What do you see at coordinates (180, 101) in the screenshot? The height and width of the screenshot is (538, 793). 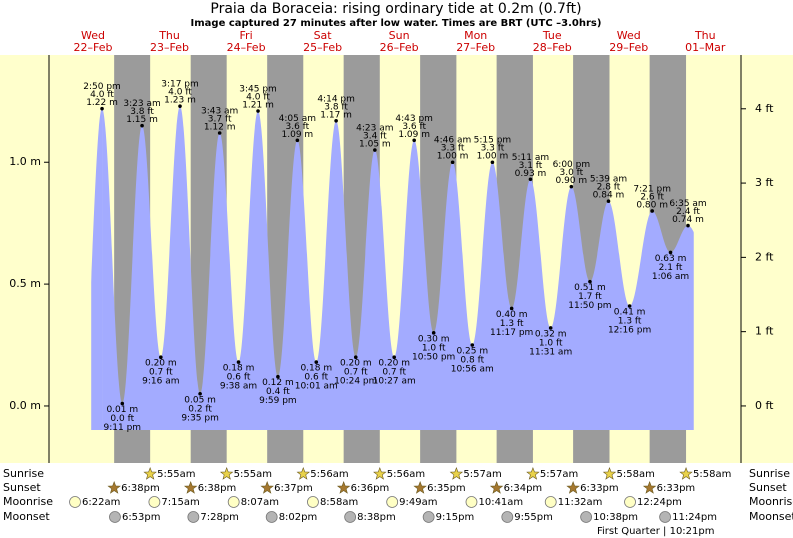 I see `tide-label: 1.23 m` at bounding box center [180, 101].